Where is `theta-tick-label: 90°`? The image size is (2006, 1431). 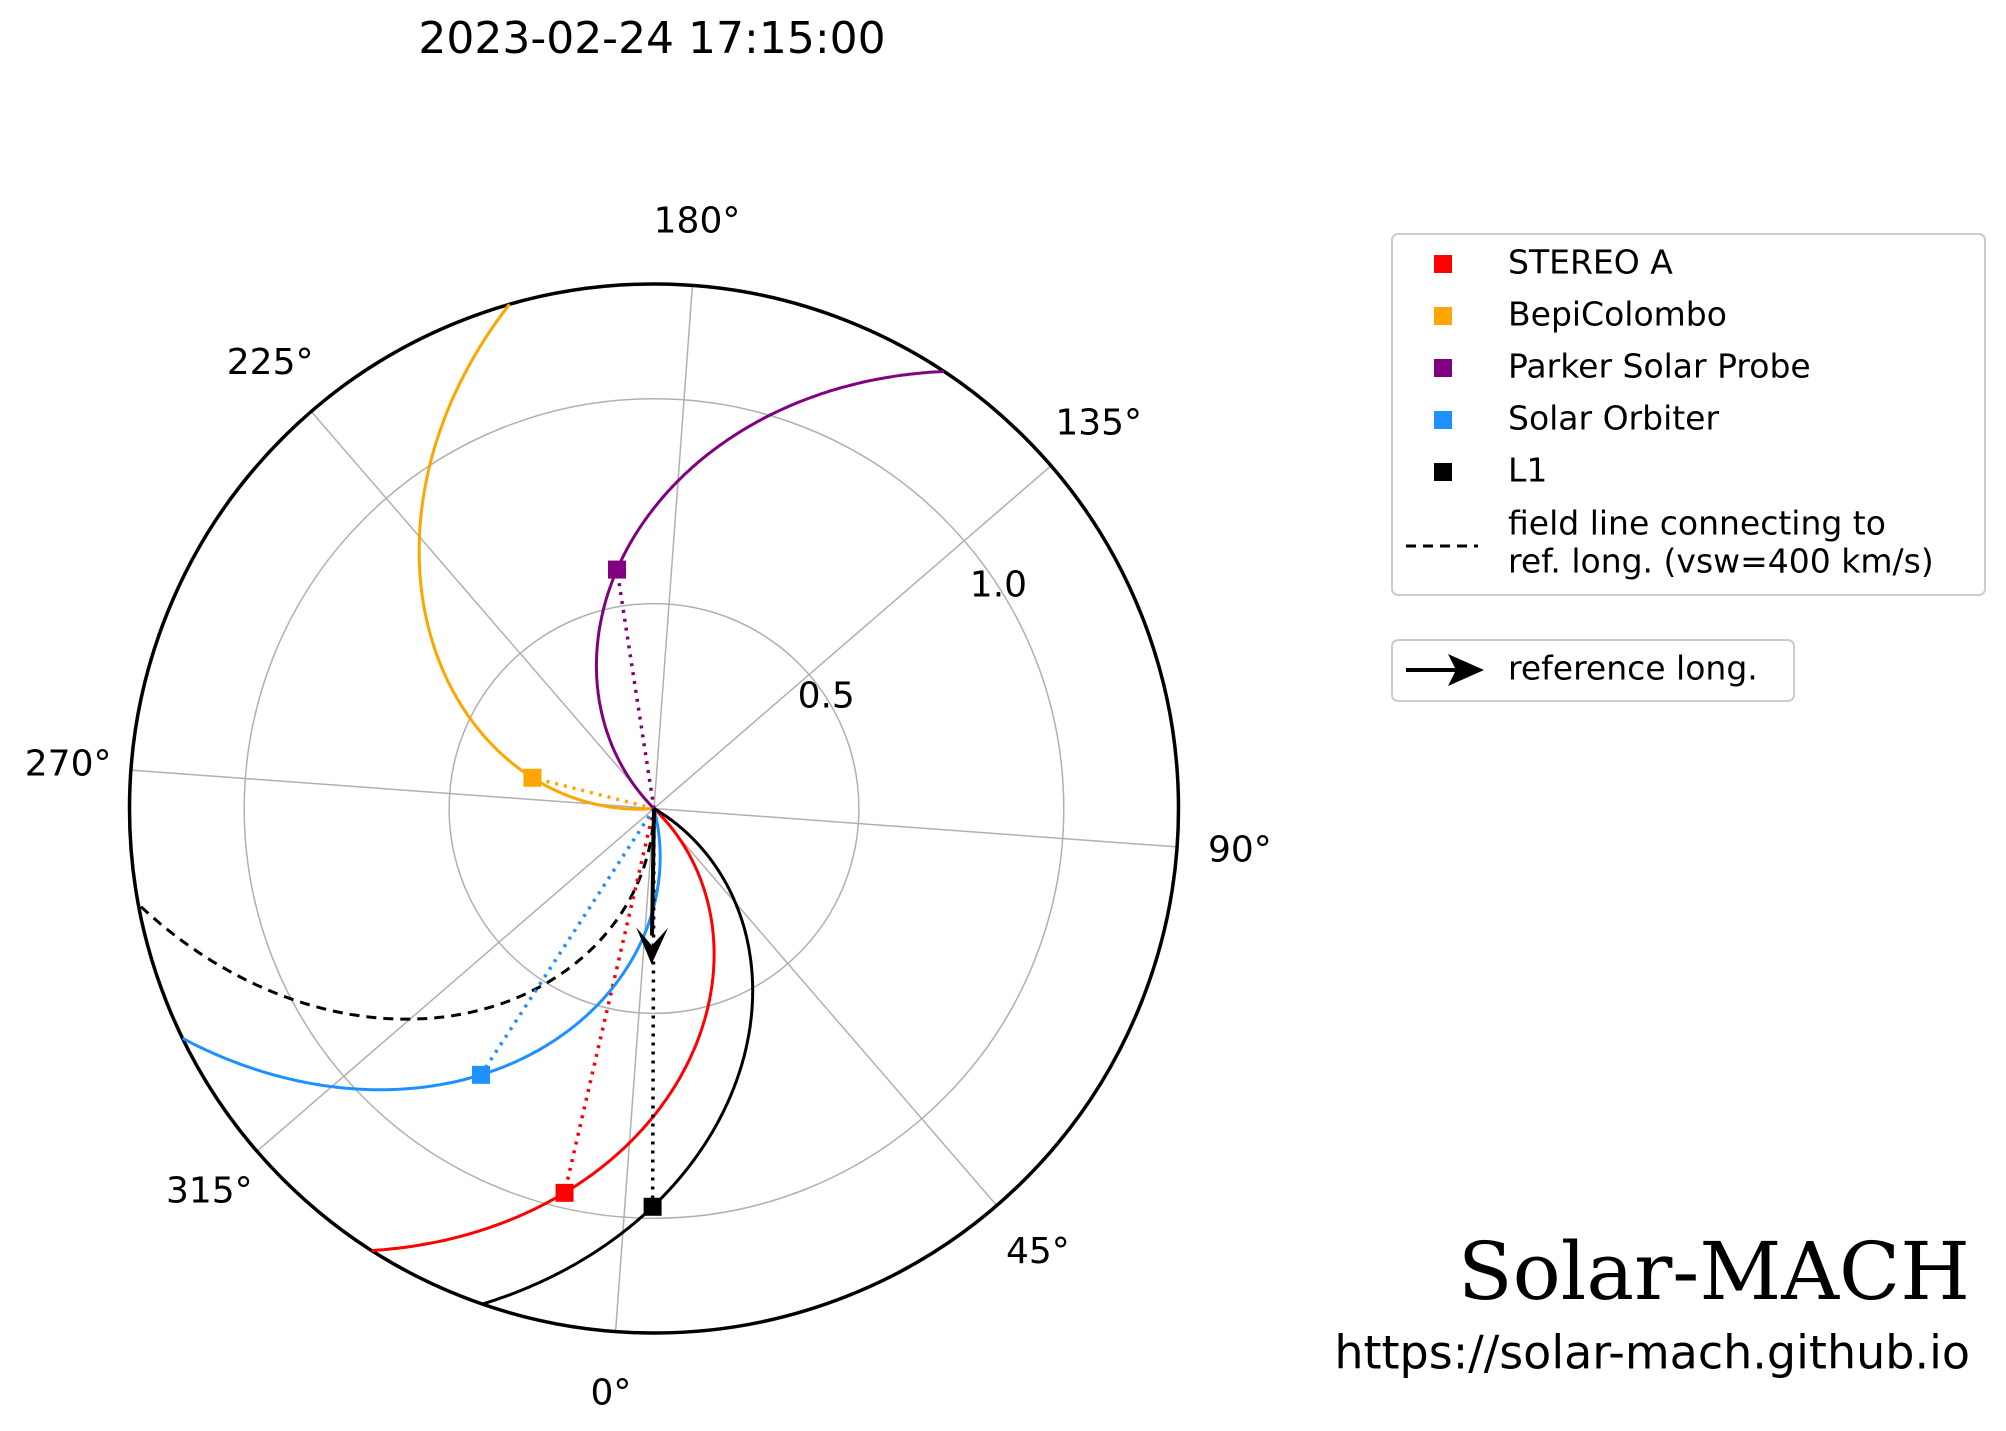
theta-tick-label: 90° is located at coordinates (1240, 850).